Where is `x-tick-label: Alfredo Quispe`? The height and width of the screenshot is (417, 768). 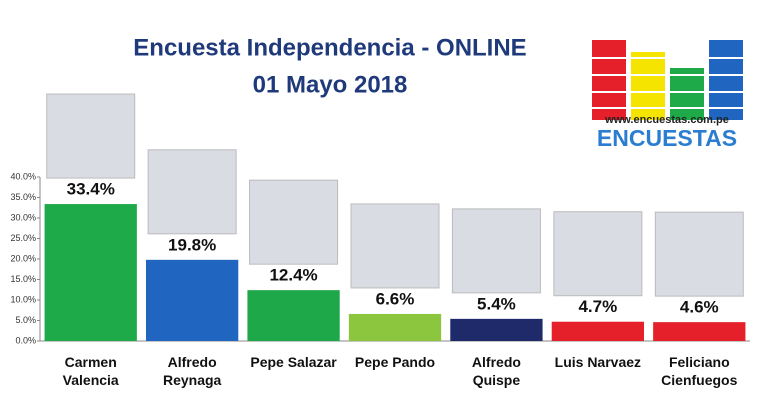 x-tick-label: Alfredo Quispe is located at coordinates (496, 371).